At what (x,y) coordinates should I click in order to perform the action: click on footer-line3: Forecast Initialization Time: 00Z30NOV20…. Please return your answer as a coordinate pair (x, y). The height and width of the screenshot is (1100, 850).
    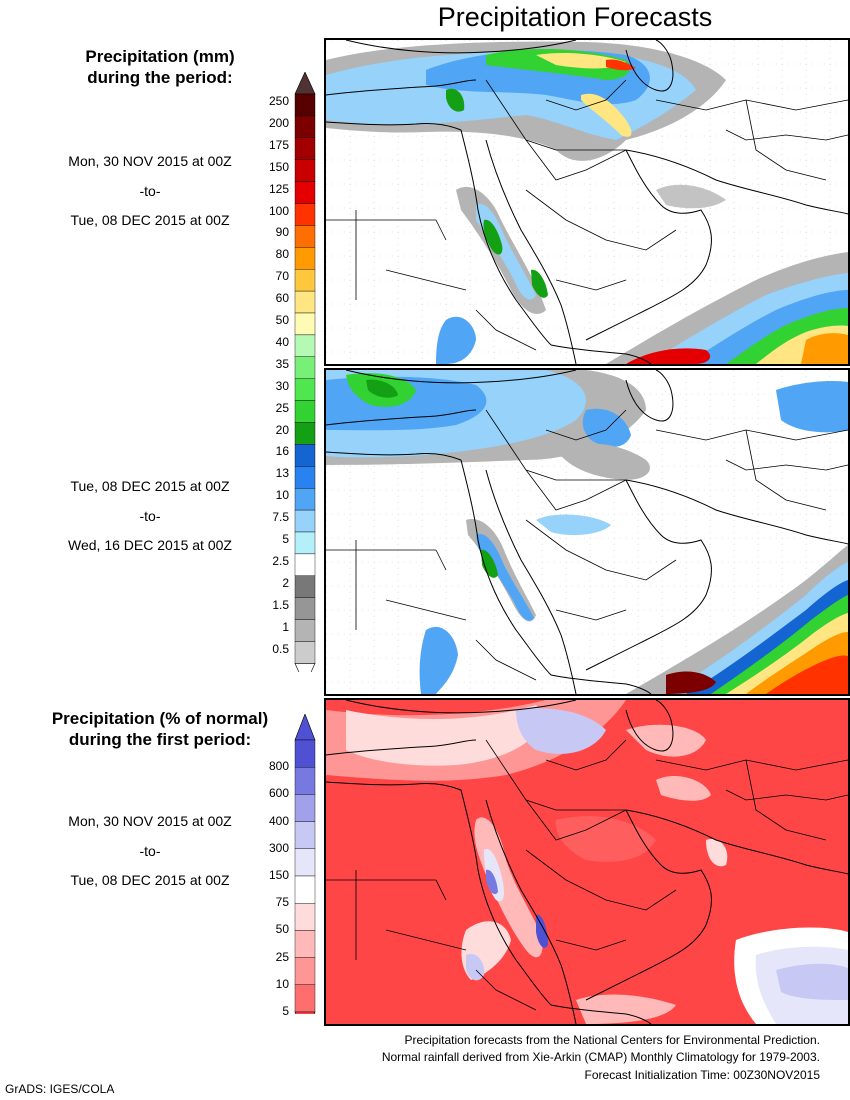
    Looking at the image, I should click on (702, 1075).